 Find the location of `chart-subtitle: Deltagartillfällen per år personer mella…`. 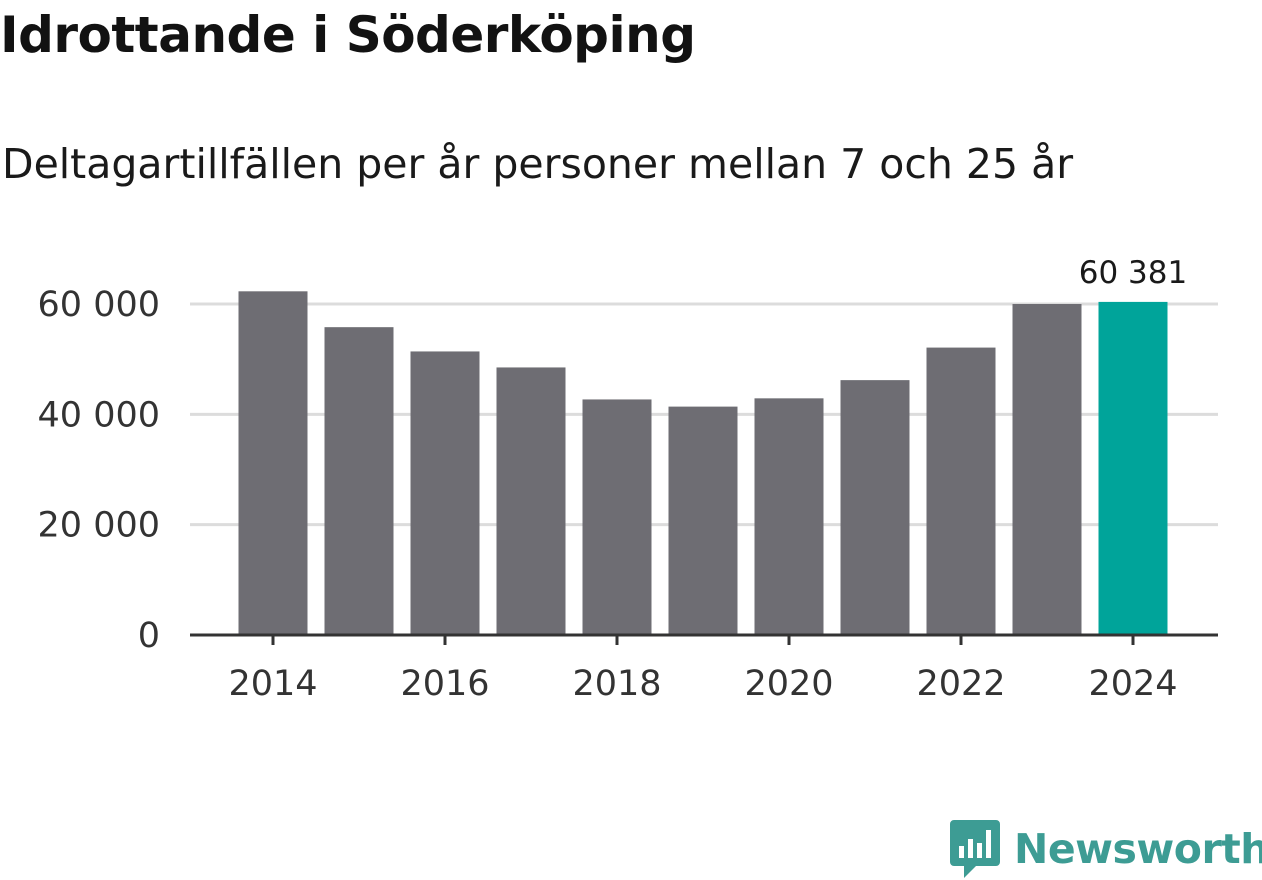

chart-subtitle: Deltagartillfällen per år personer mella… is located at coordinates (538, 164).